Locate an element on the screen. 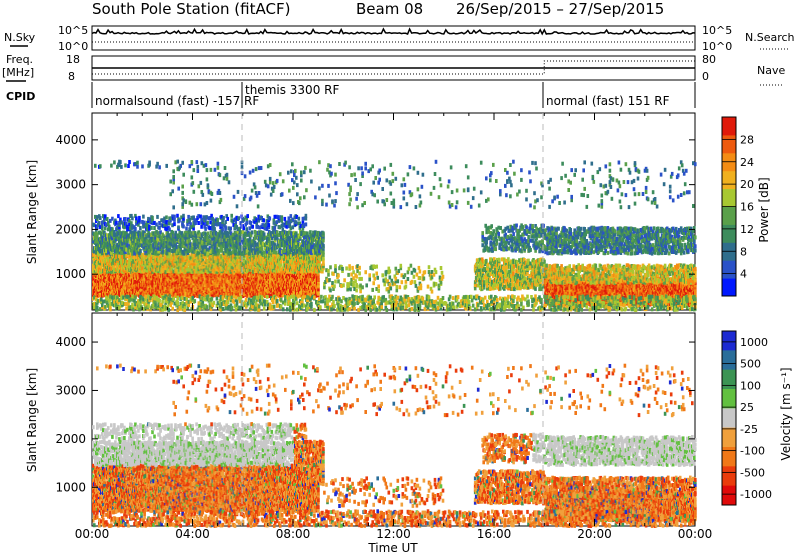 This screenshot has width=800, height=554. nsky-panel is located at coordinates (393, 38).